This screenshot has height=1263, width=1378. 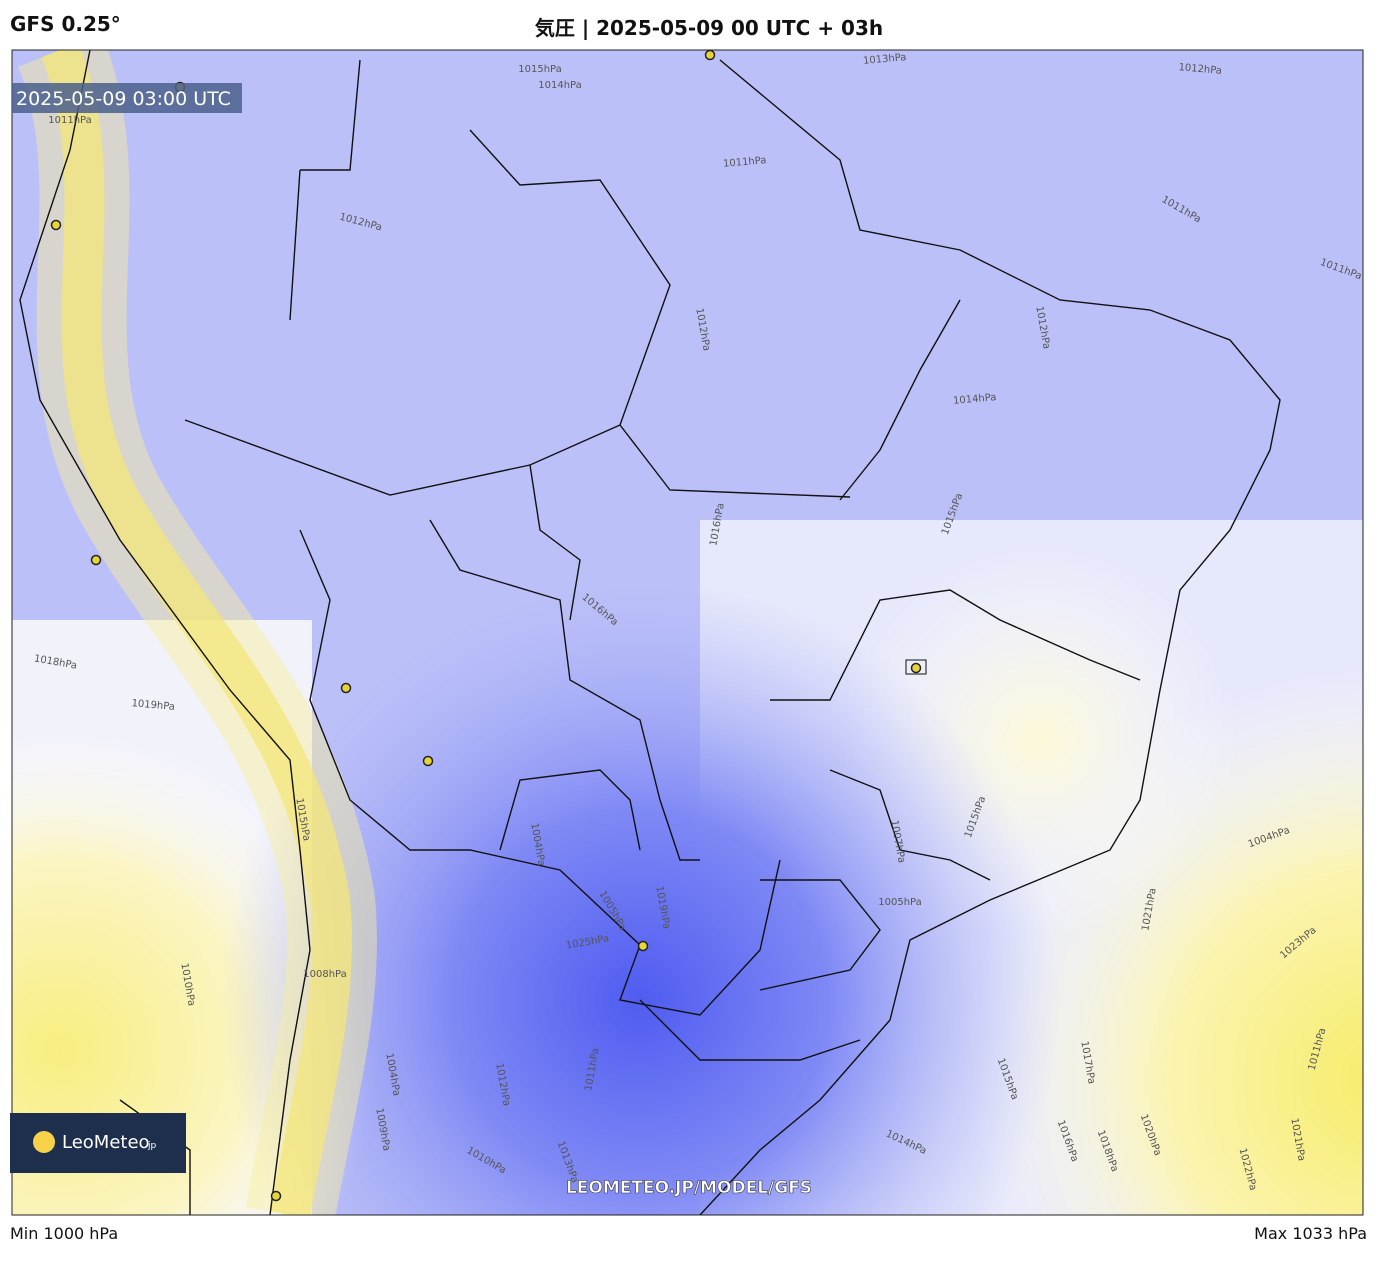 What do you see at coordinates (64, 1233) in the screenshot?
I see `colorbar-min: Min 1000 hPa` at bounding box center [64, 1233].